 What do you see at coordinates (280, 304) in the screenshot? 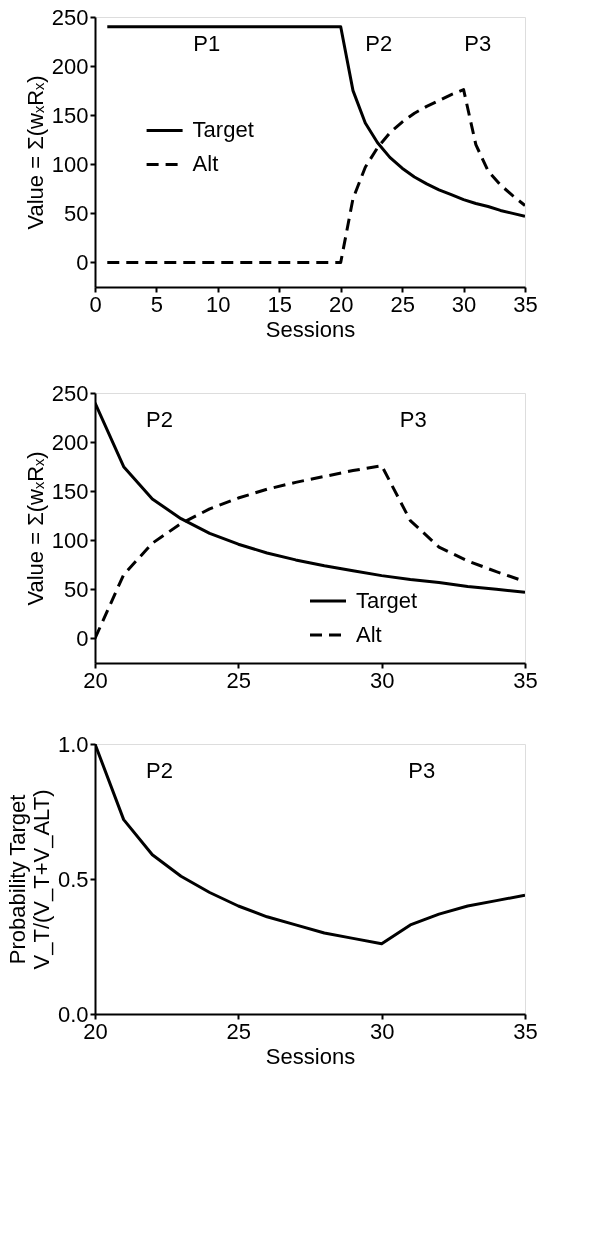
I see `x-tick-label: 15` at bounding box center [280, 304].